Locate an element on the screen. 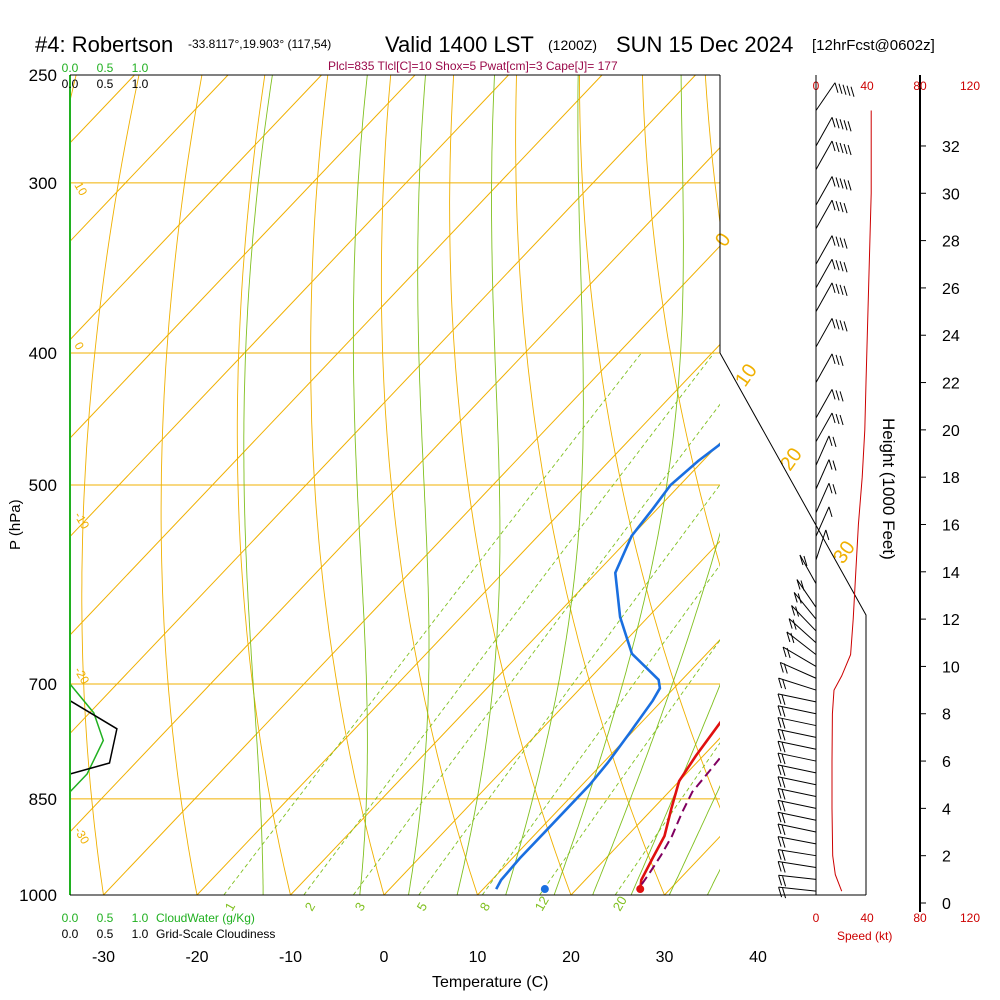 The height and width of the screenshot is (1000, 1000). height-tick-label: 16 is located at coordinates (951, 525).